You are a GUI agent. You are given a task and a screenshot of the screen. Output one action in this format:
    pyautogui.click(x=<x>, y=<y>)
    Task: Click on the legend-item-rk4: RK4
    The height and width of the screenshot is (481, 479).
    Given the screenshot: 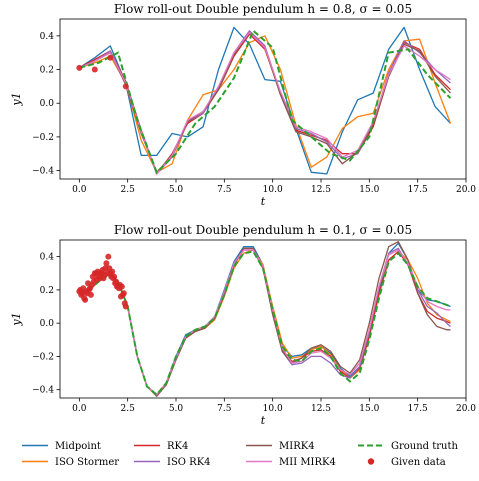 What is the action you would take?
    pyautogui.click(x=161, y=446)
    